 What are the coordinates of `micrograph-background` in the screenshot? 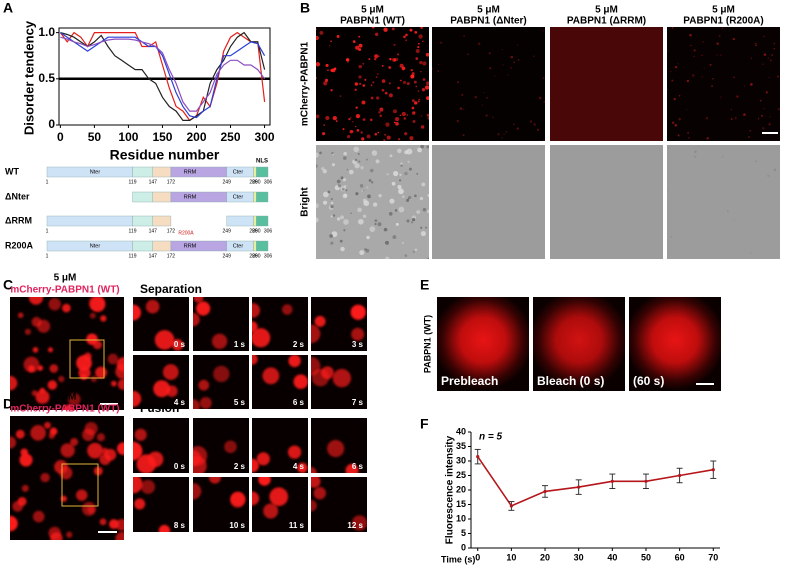 It's located at (723, 202).